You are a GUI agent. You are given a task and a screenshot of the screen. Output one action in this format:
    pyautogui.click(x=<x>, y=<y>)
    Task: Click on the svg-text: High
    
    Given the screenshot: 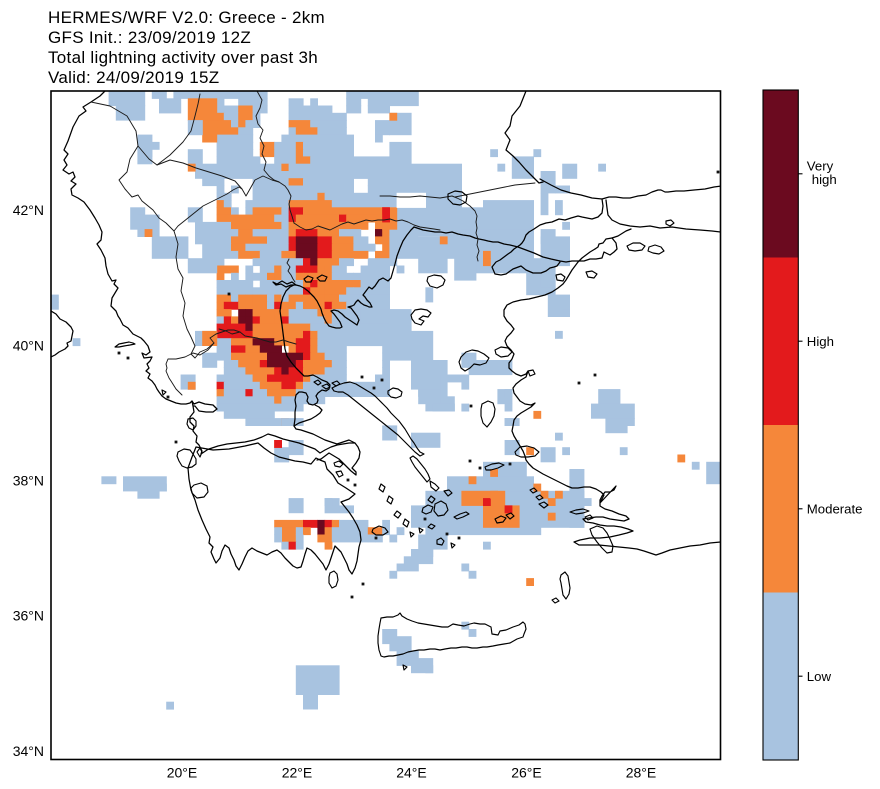 What is the action you would take?
    pyautogui.click(x=820, y=341)
    